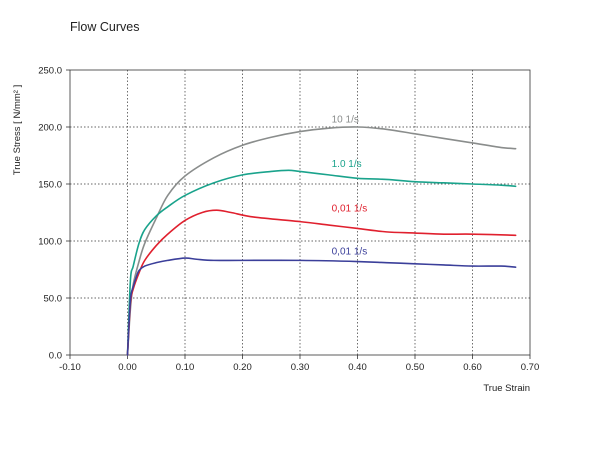 This screenshot has width=600, height=450. I want to click on x-tick-label: -0.10, so click(70, 367).